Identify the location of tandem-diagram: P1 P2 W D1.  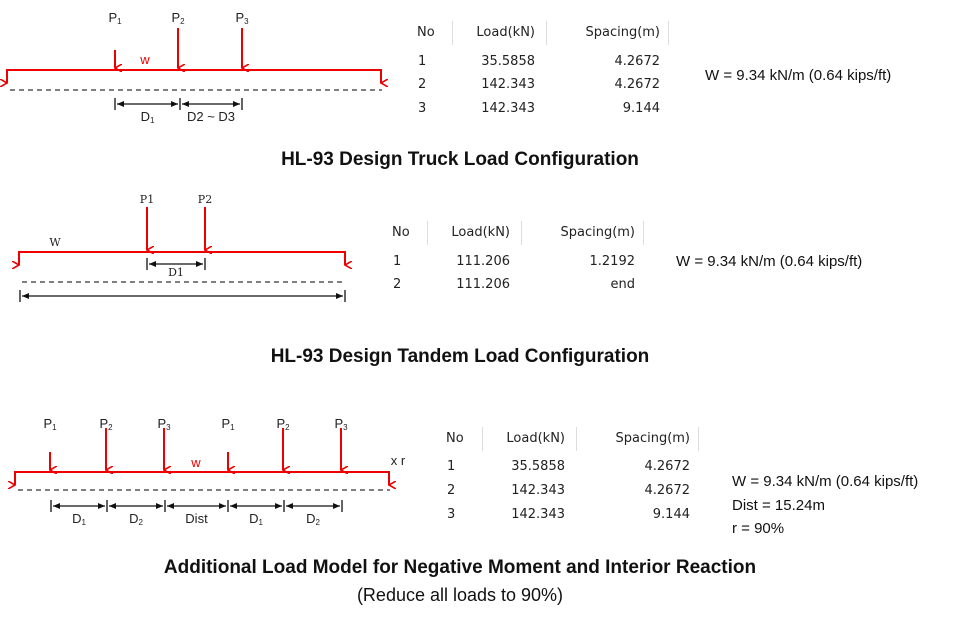
(182, 247).